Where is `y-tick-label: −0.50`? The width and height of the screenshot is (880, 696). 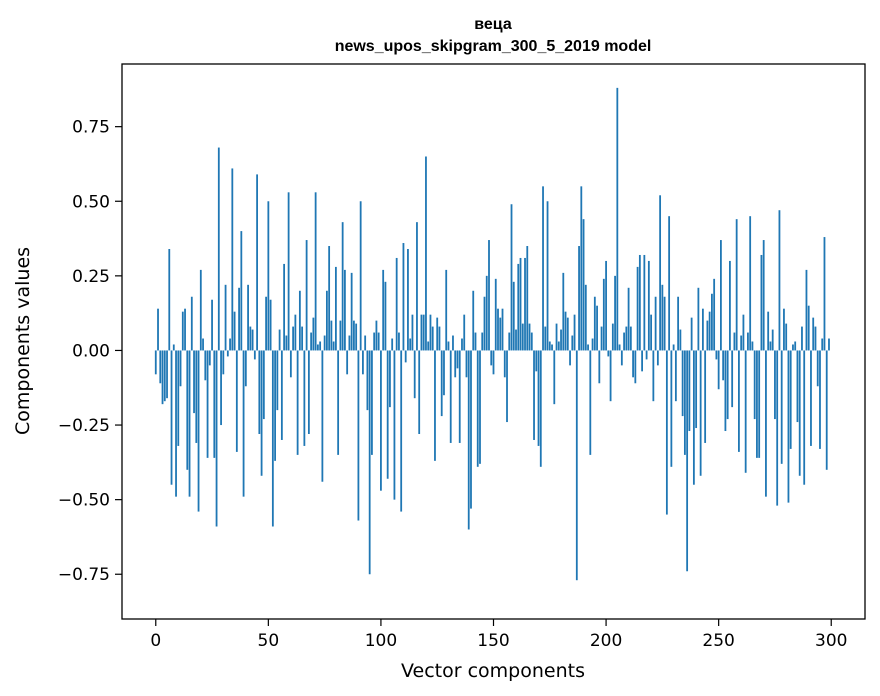 y-tick-label: −0.50 is located at coordinates (84, 501).